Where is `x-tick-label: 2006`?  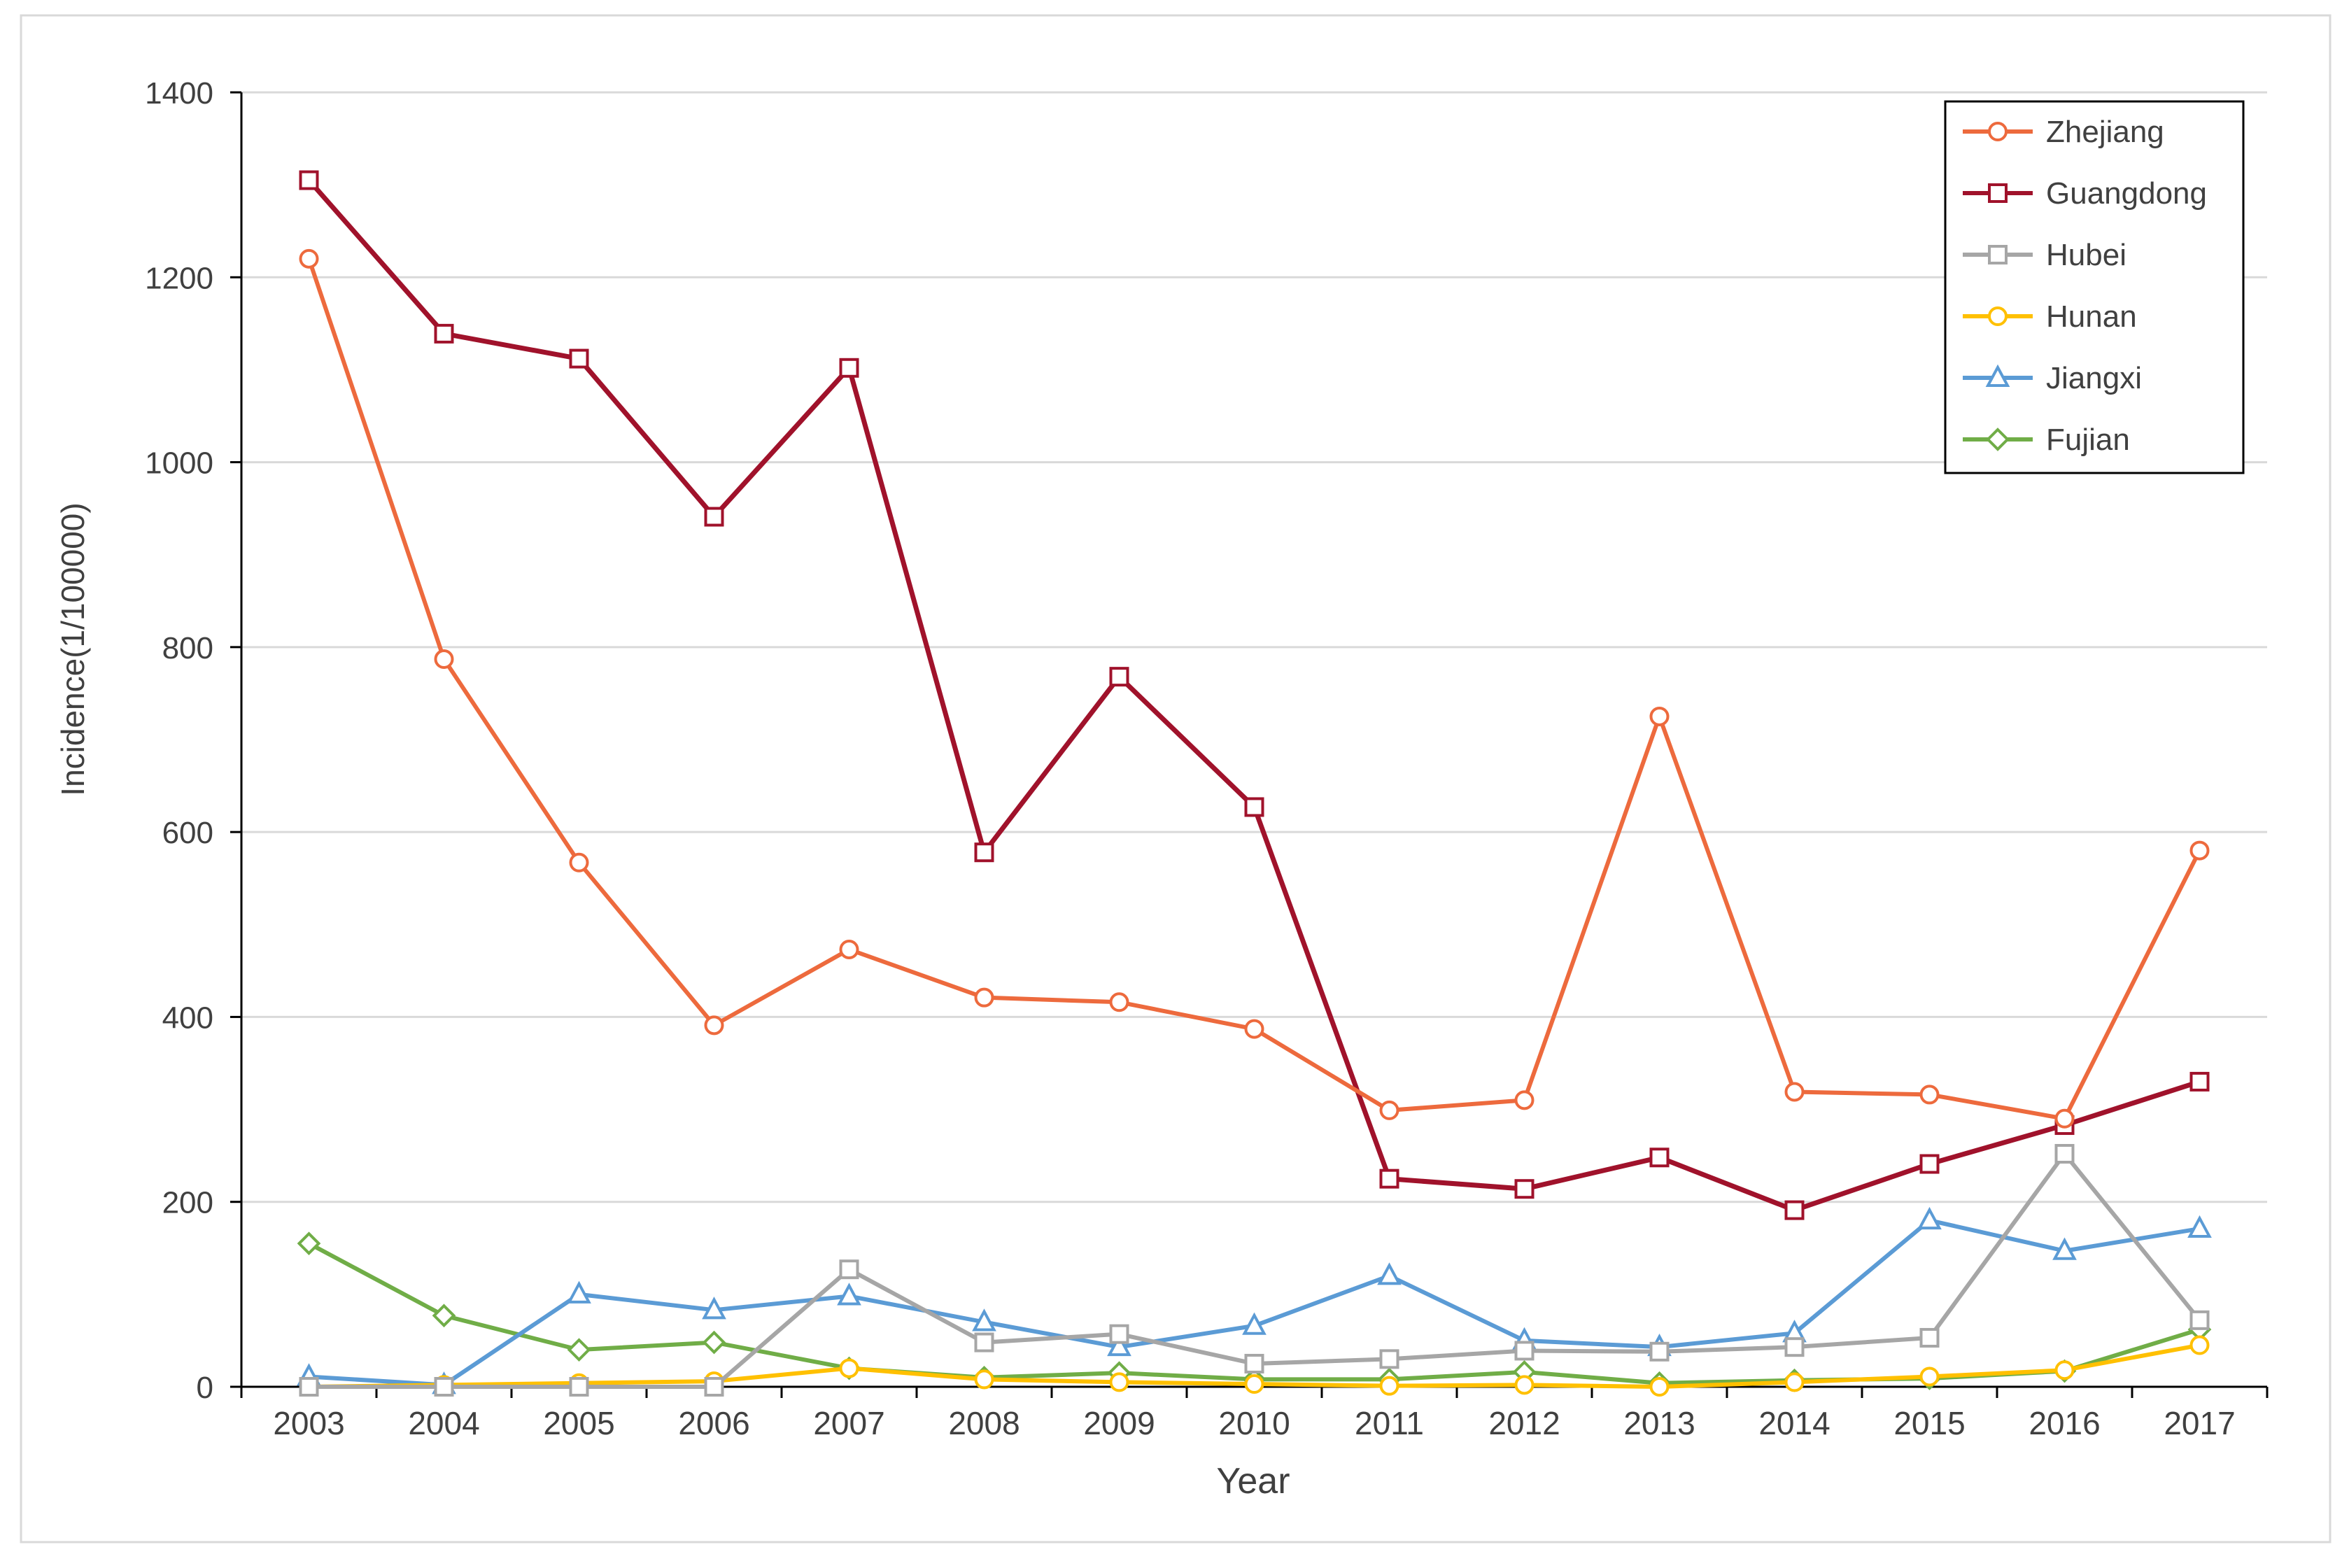
x-tick-label: 2006 is located at coordinates (713, 1423).